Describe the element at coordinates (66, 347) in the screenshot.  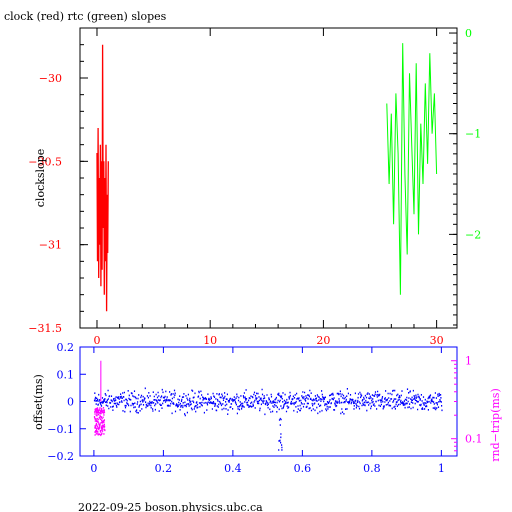
I see `bottom-left-y-tick-label: 0.2` at that location.